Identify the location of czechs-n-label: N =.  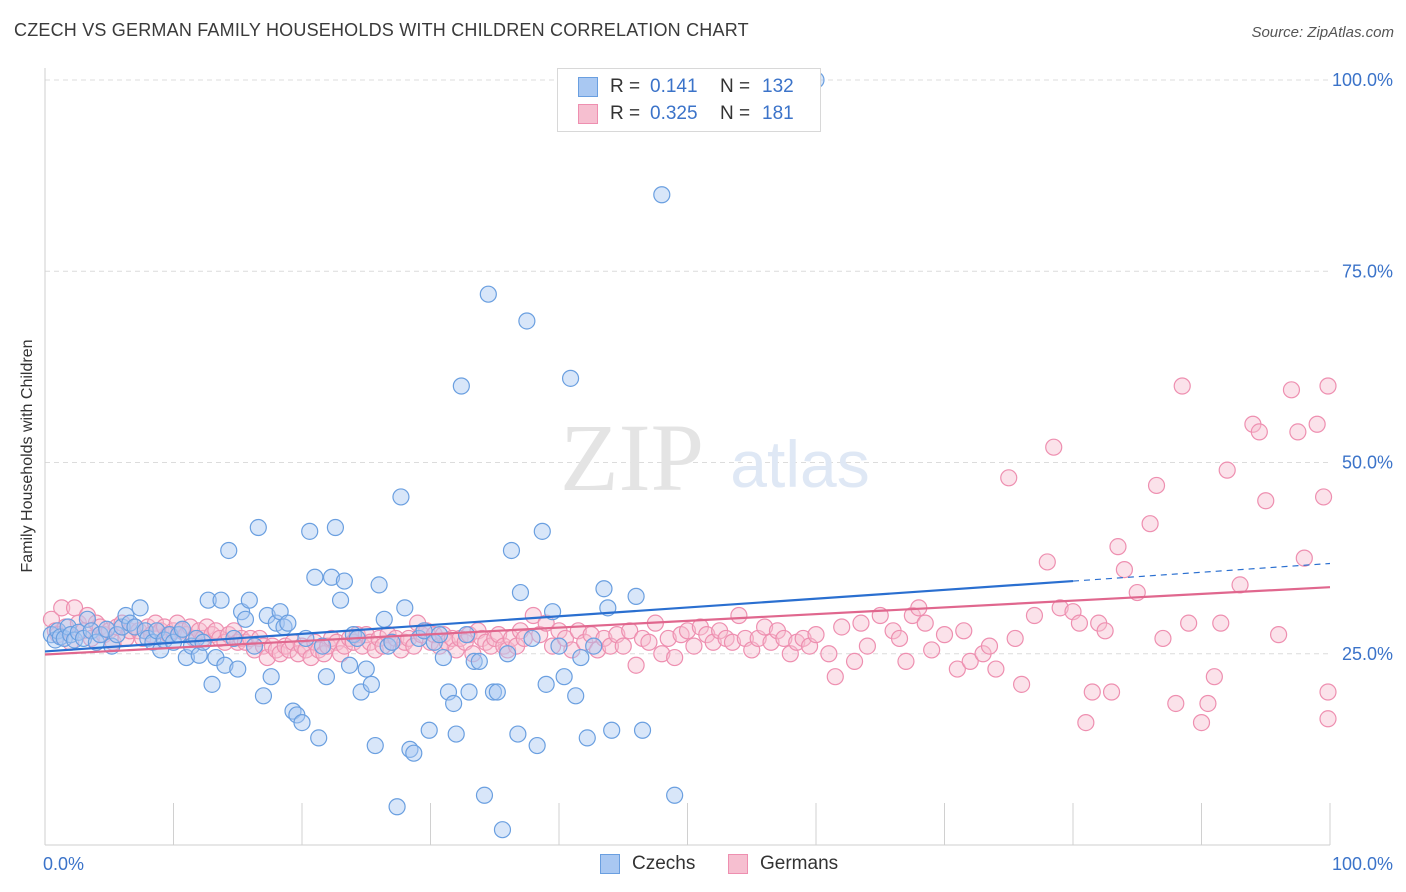
(735, 86).